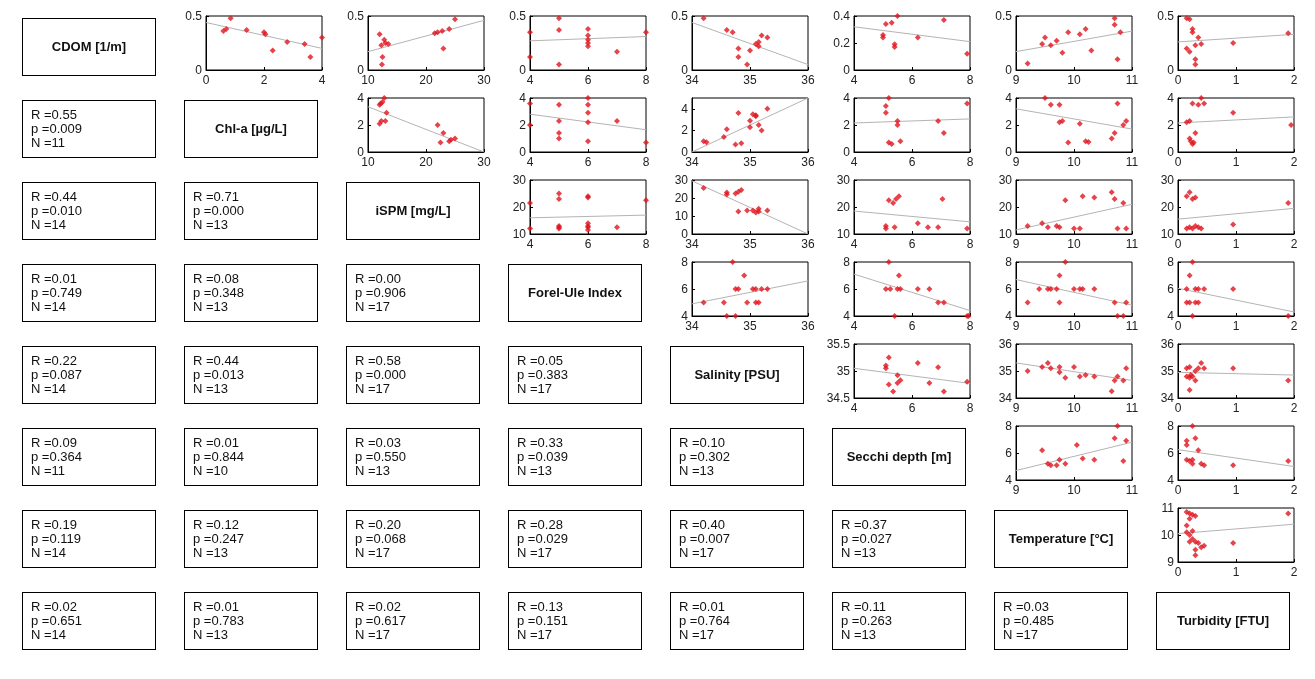  What do you see at coordinates (1005, 344) in the screenshot?
I see `y-tick-label: 36` at bounding box center [1005, 344].